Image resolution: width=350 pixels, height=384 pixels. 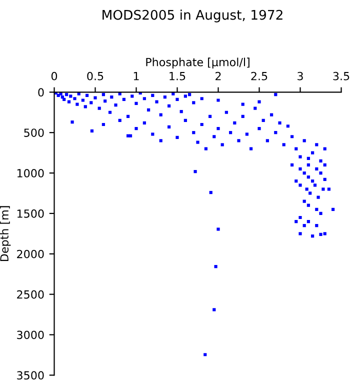 I want to click on y-axis-title: Depth [m], so click(x=5, y=234).